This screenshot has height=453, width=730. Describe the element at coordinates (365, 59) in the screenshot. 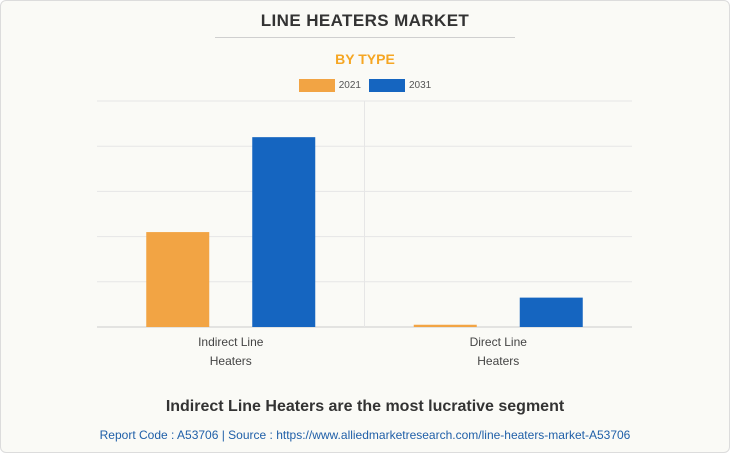

I see `chart-subtitle: BY TYPE` at that location.